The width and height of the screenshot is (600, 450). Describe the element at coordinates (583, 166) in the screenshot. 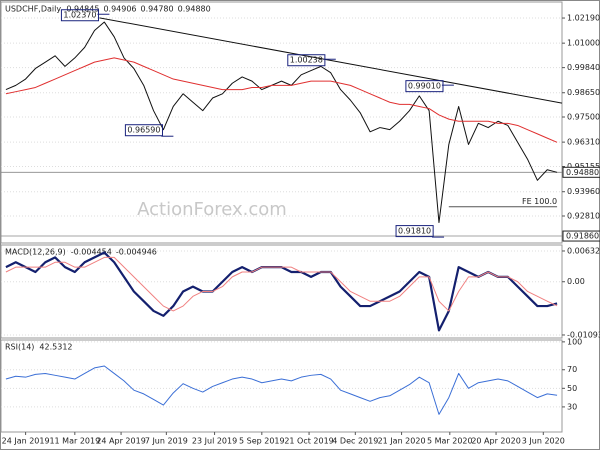

I see `y-tick-label: 0.95155` at that location.